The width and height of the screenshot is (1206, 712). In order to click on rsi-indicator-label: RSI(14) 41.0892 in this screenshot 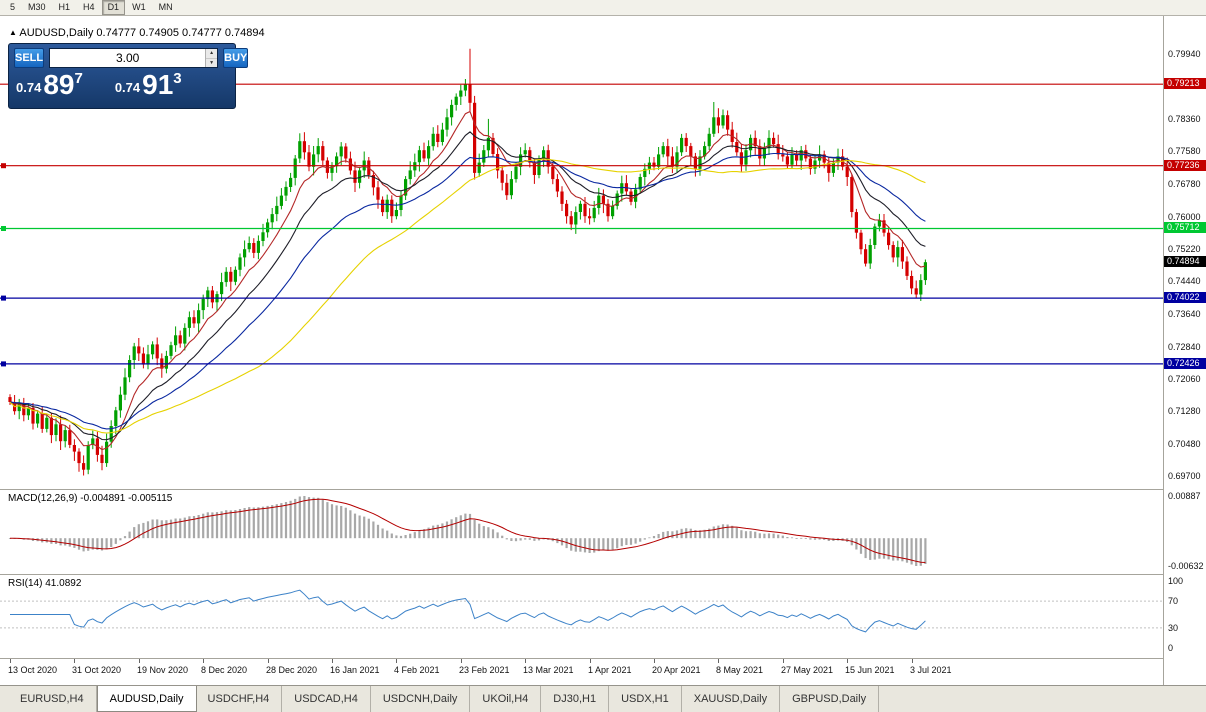, I will do `click(44, 583)`.